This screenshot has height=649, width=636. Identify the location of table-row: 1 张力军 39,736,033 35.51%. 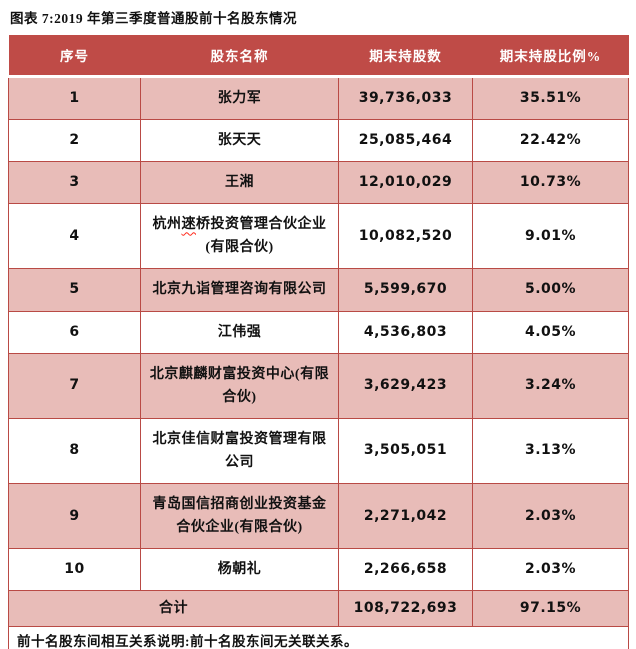
(318, 98).